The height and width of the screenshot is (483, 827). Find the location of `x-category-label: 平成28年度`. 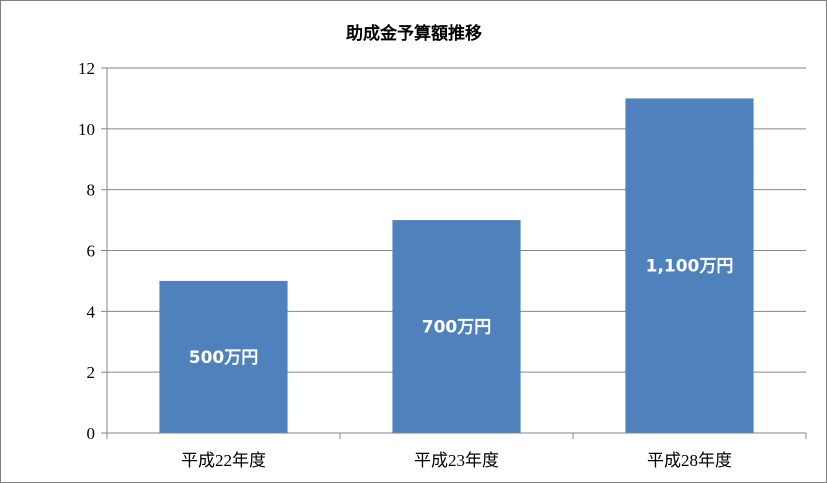

x-category-label: 平成28年度 is located at coordinates (689, 460).